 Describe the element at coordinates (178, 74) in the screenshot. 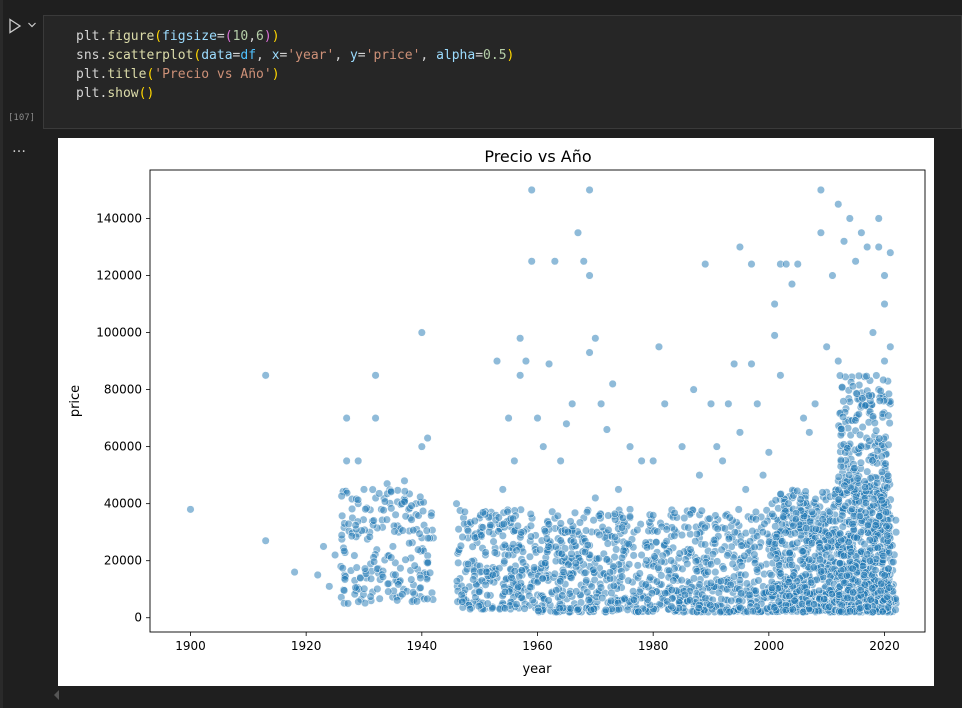

I see `code-line: plt.title('Precio vs Año')` at that location.